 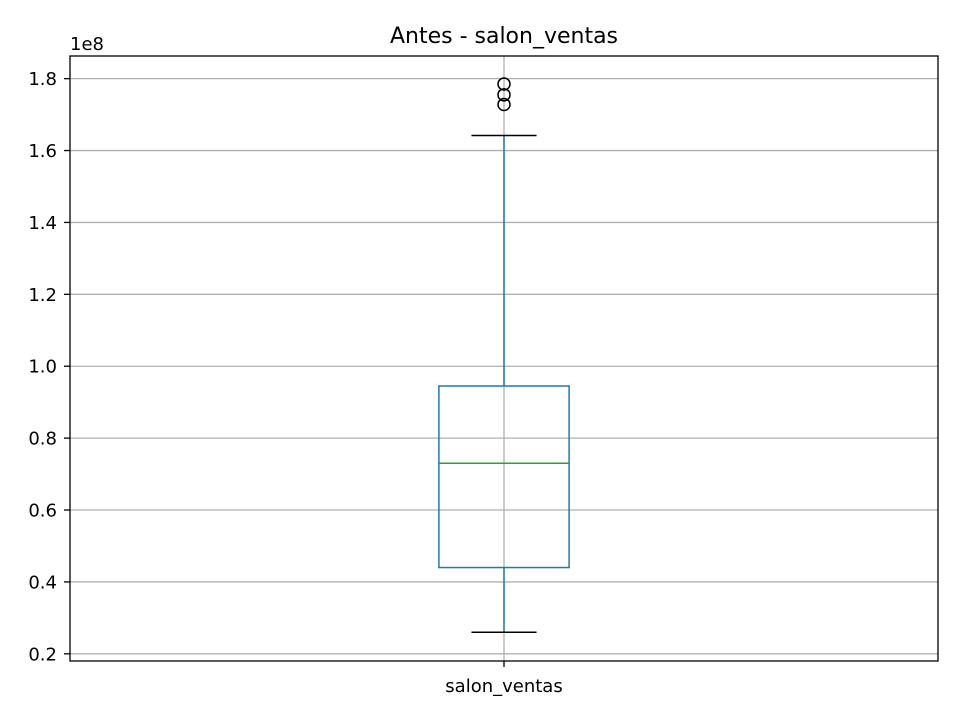 I want to click on y-tick-label: 1.8, so click(x=42, y=79).